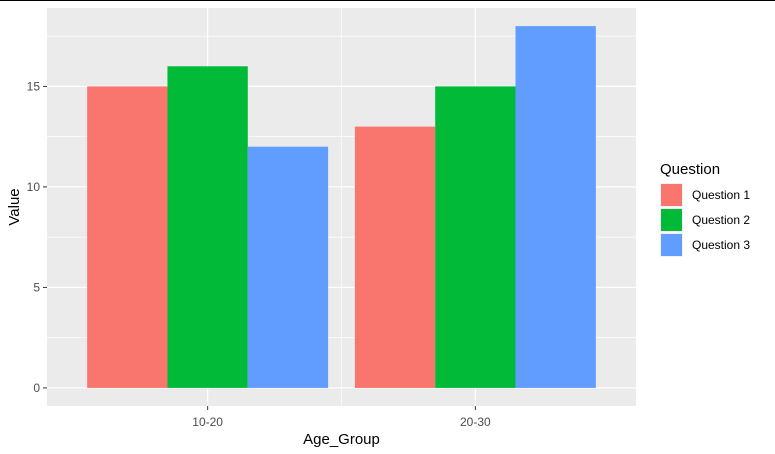 This screenshot has height=454, width=775. Describe the element at coordinates (14, 206) in the screenshot. I see `y-axis-title: Value` at that location.